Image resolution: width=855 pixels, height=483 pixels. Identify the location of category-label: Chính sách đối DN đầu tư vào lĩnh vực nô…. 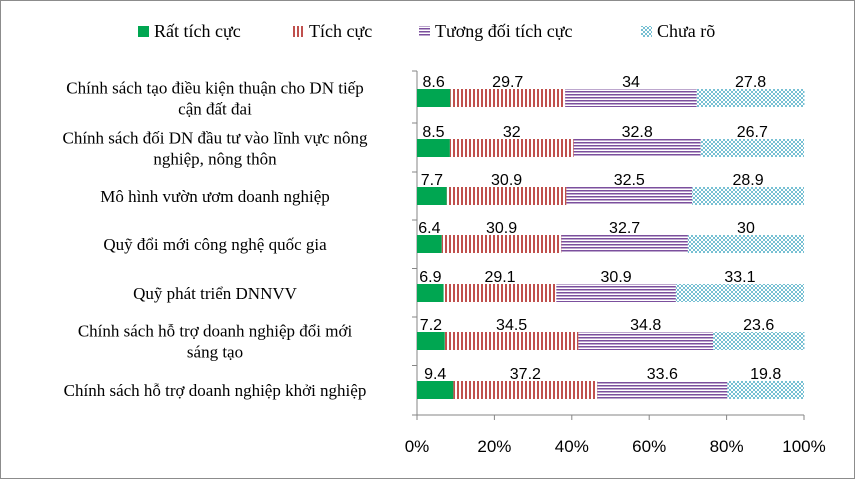
(215, 149).